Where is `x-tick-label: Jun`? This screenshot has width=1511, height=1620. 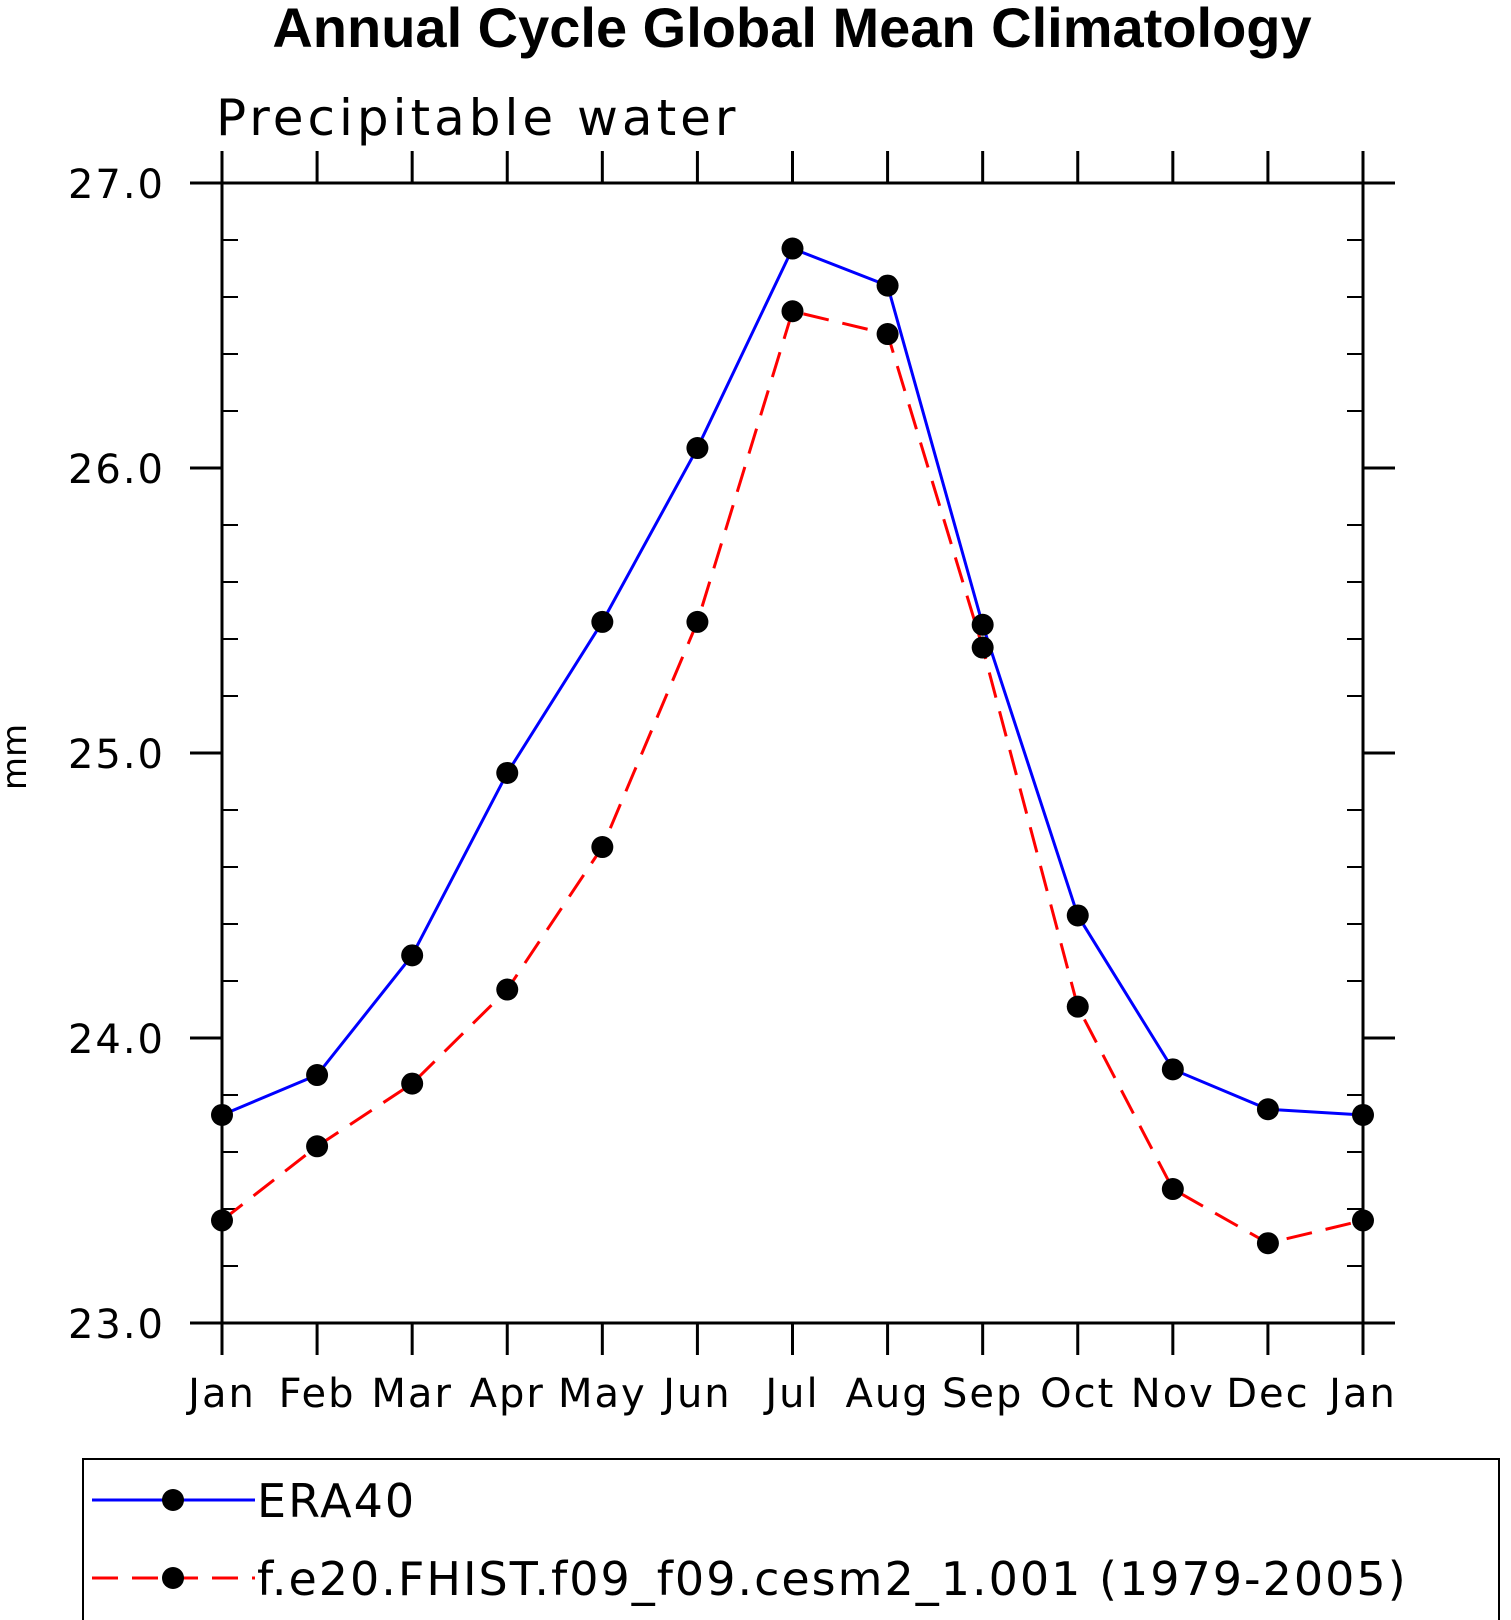 x-tick-label: Jun is located at coordinates (696, 1394).